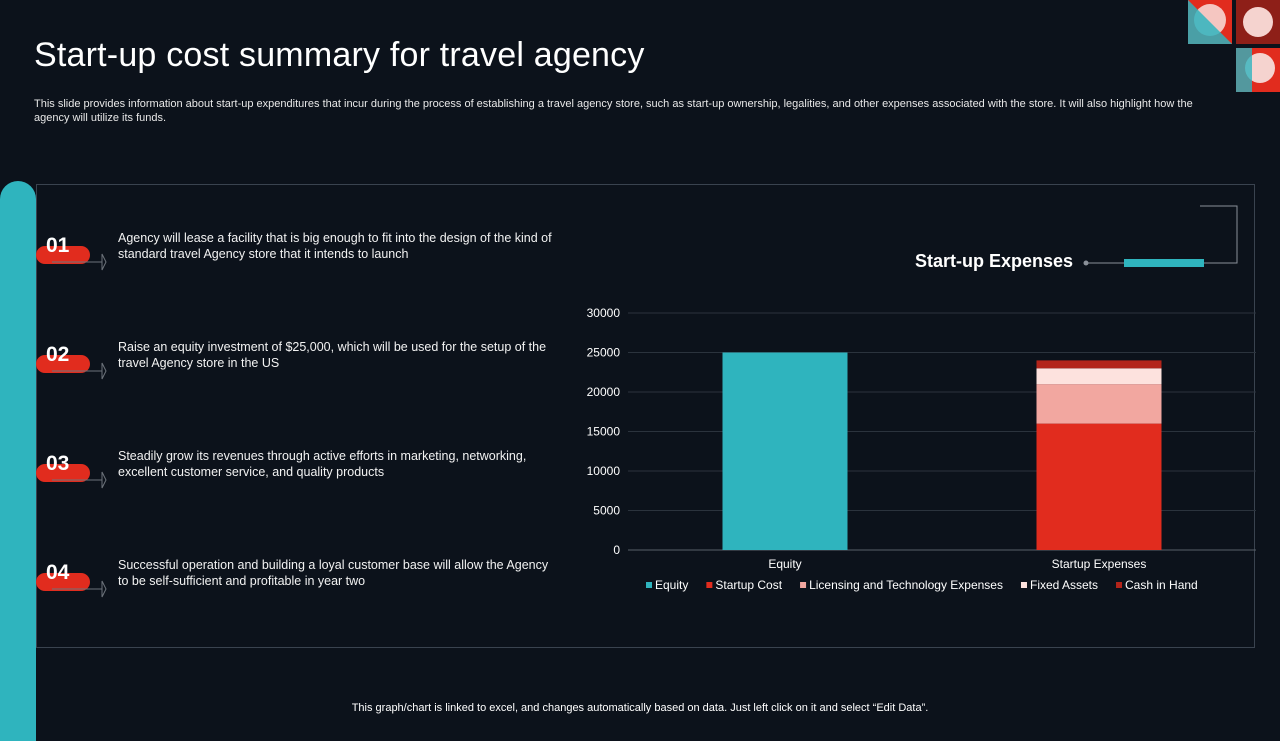  What do you see at coordinates (58, 354) in the screenshot?
I see `point-number: 02` at bounding box center [58, 354].